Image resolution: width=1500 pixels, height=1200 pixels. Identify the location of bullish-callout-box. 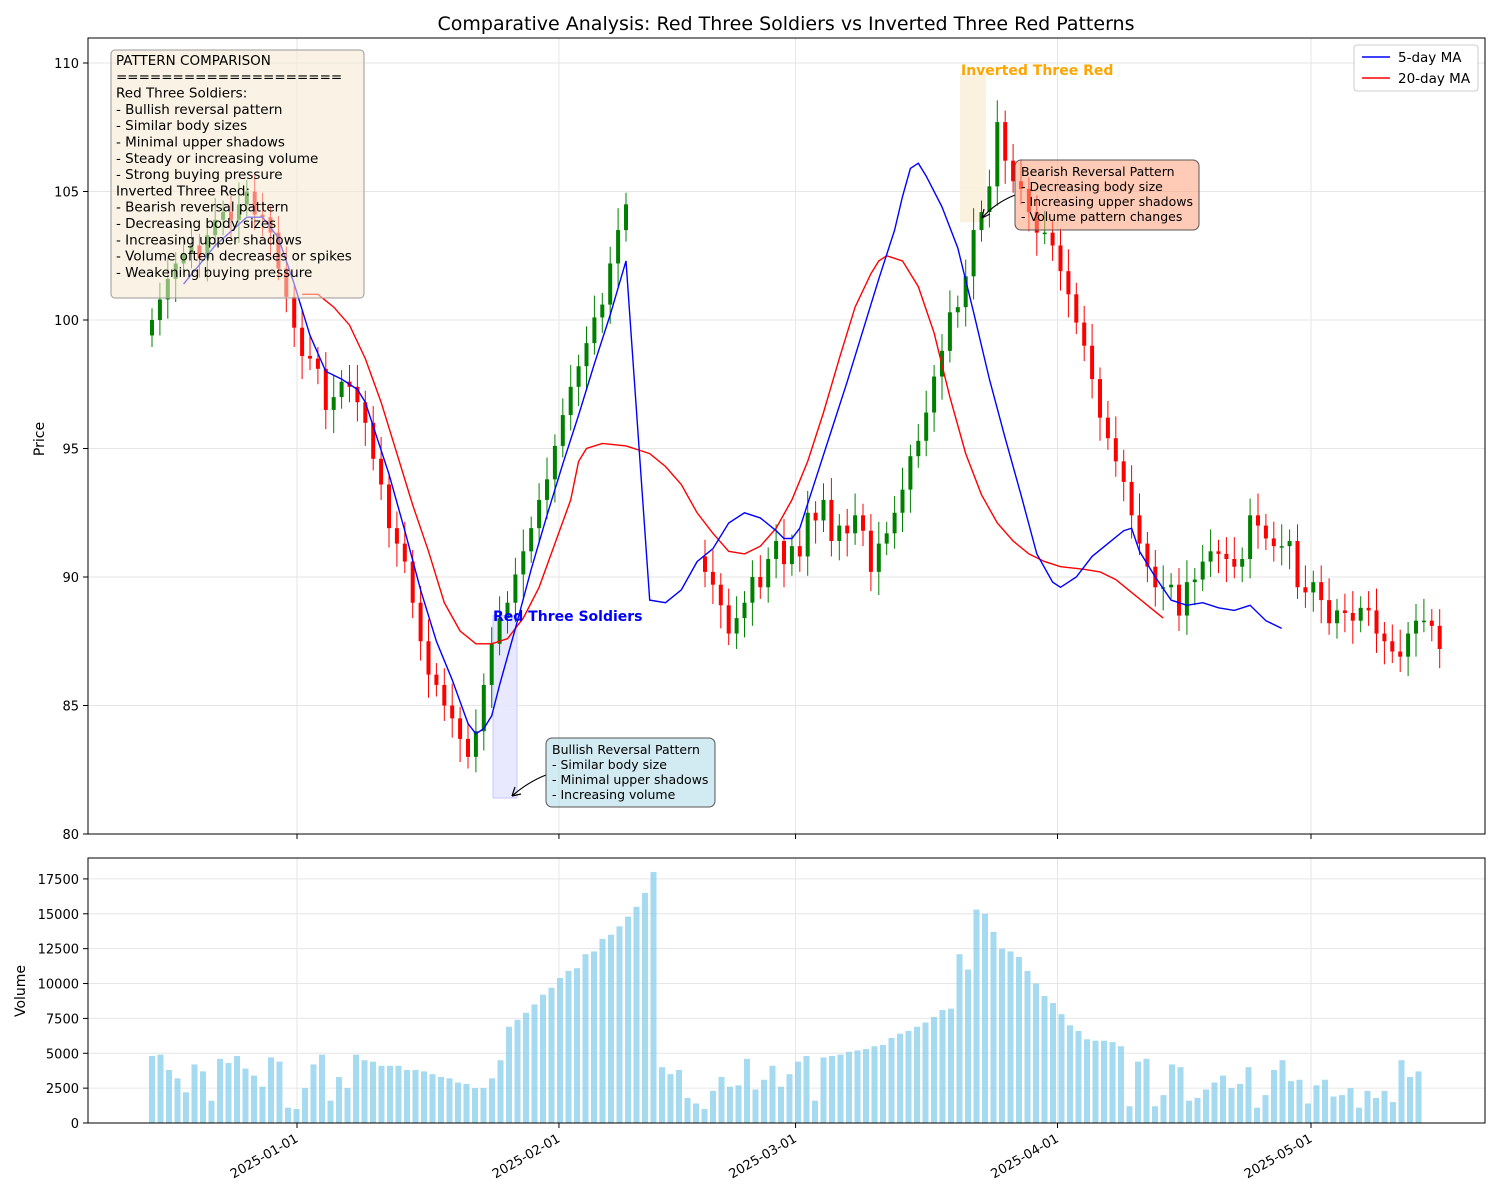
(630, 772).